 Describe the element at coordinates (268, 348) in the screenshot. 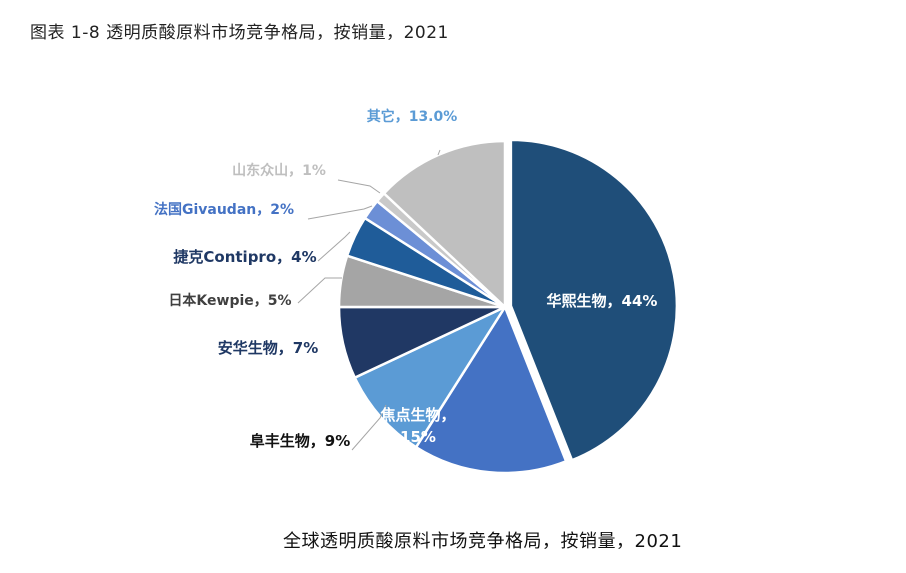

I see `slice-label-3: 安华生物，7%` at that location.